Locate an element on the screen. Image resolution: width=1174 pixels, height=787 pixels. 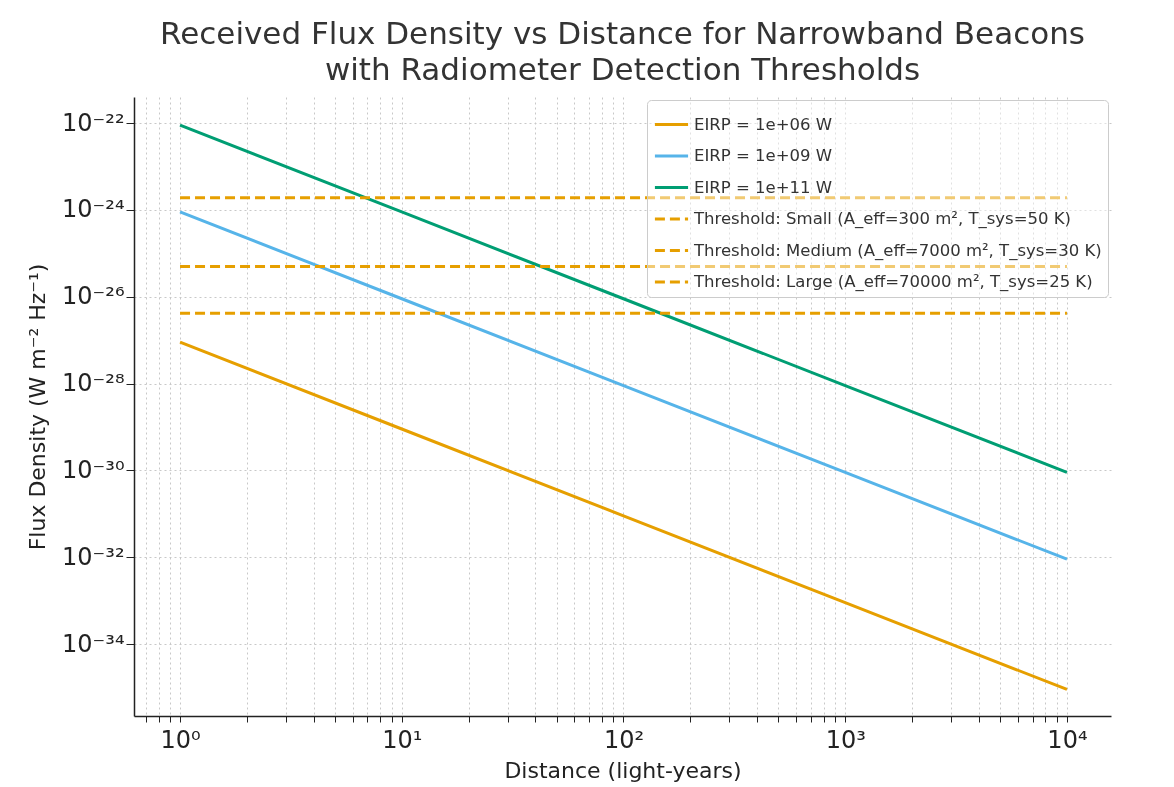
x-tick-label: 10³ is located at coordinates (845, 739).